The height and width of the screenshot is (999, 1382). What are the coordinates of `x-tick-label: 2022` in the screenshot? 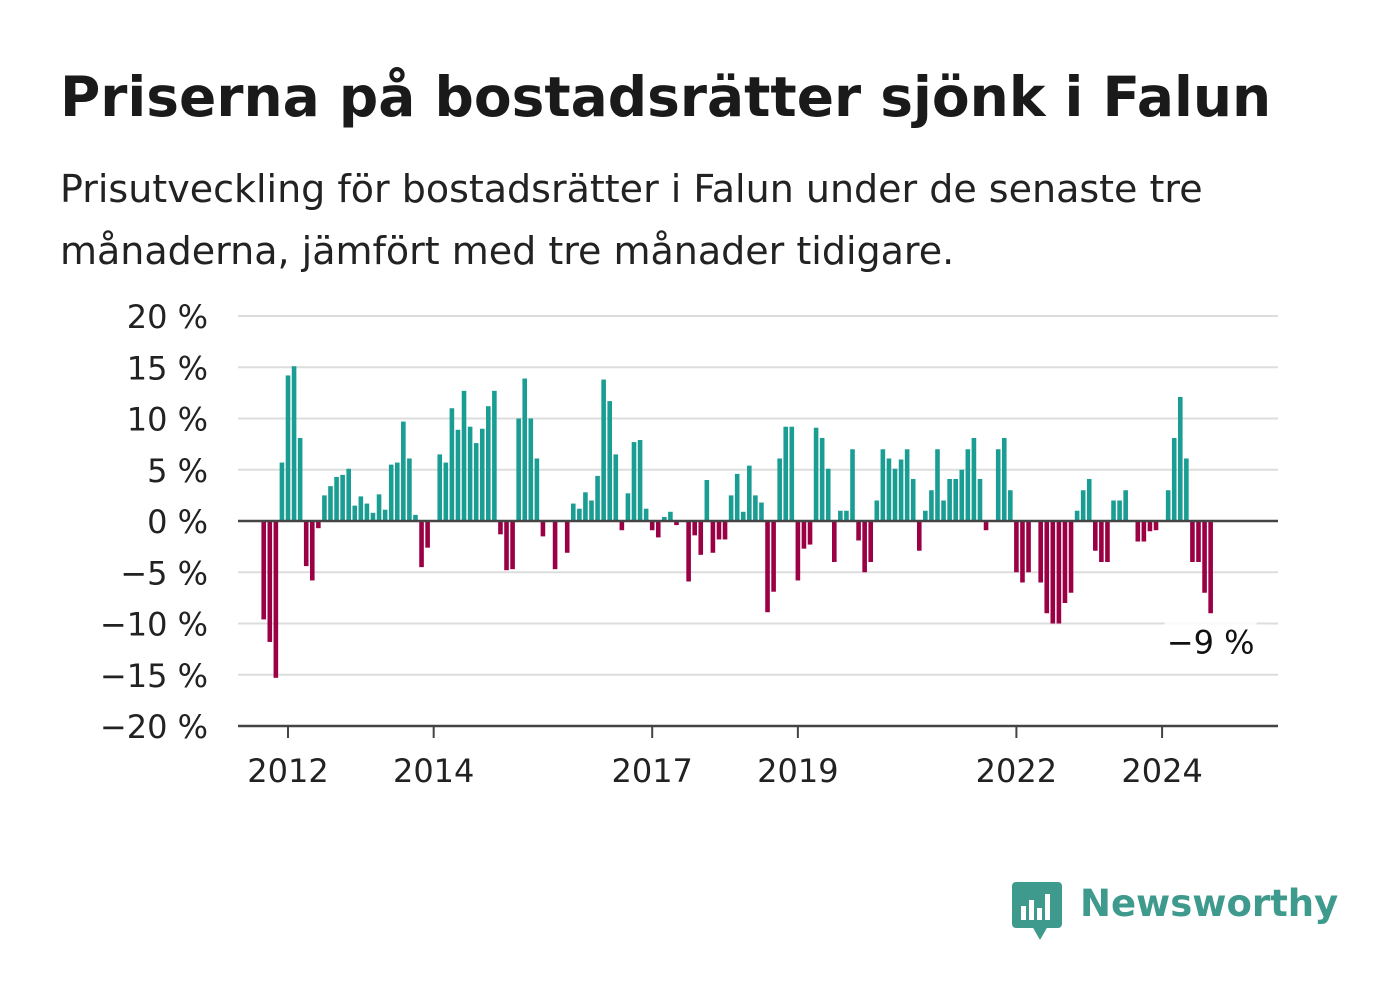 It's located at (1016, 771).